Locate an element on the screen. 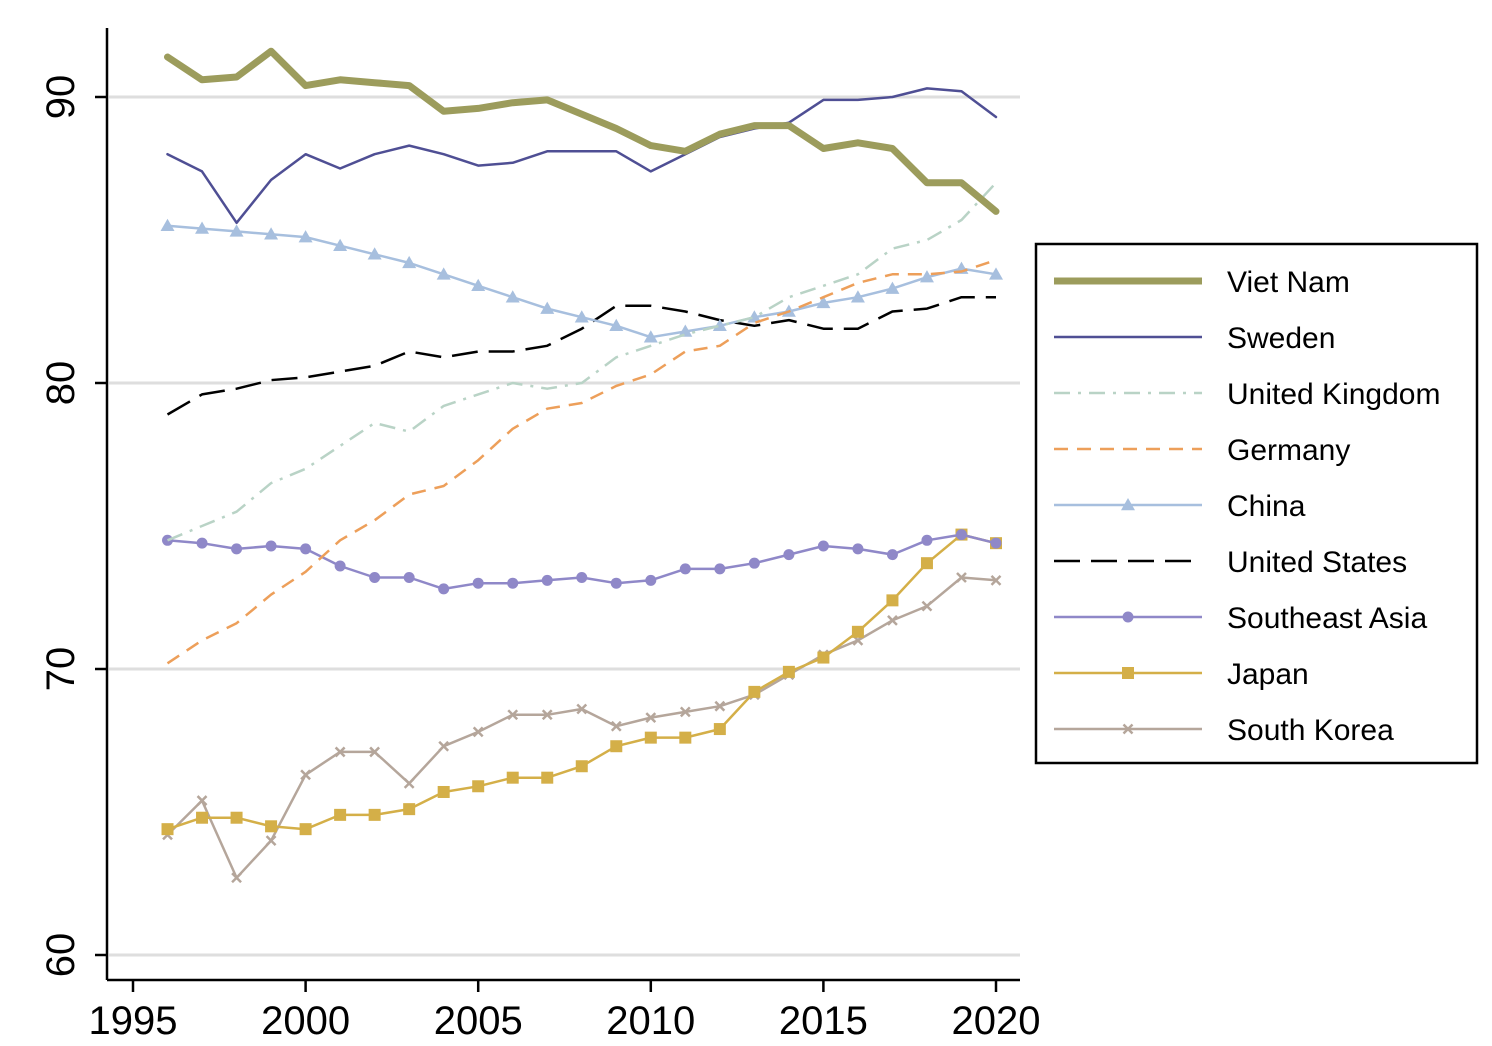 This screenshot has width=1492, height=1046. series-line-viet-nam is located at coordinates (582, 131).